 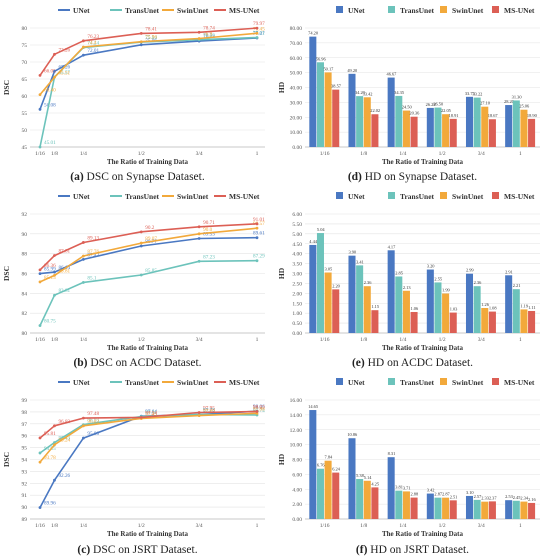 What do you see at coordinates (329, 457) in the screenshot?
I see `bar-value-label-swinunet: 7.84` at bounding box center [329, 457].